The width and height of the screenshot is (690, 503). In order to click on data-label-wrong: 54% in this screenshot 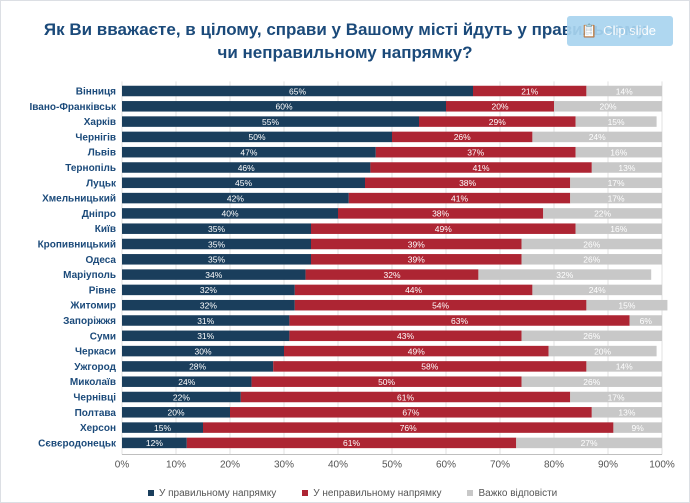, I will do `click(440, 306)`.